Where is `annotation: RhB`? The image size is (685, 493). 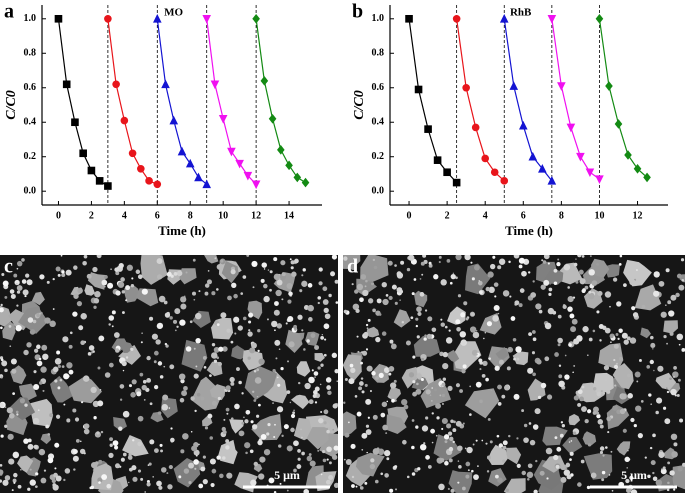
annotation: RhB is located at coordinates (521, 13).